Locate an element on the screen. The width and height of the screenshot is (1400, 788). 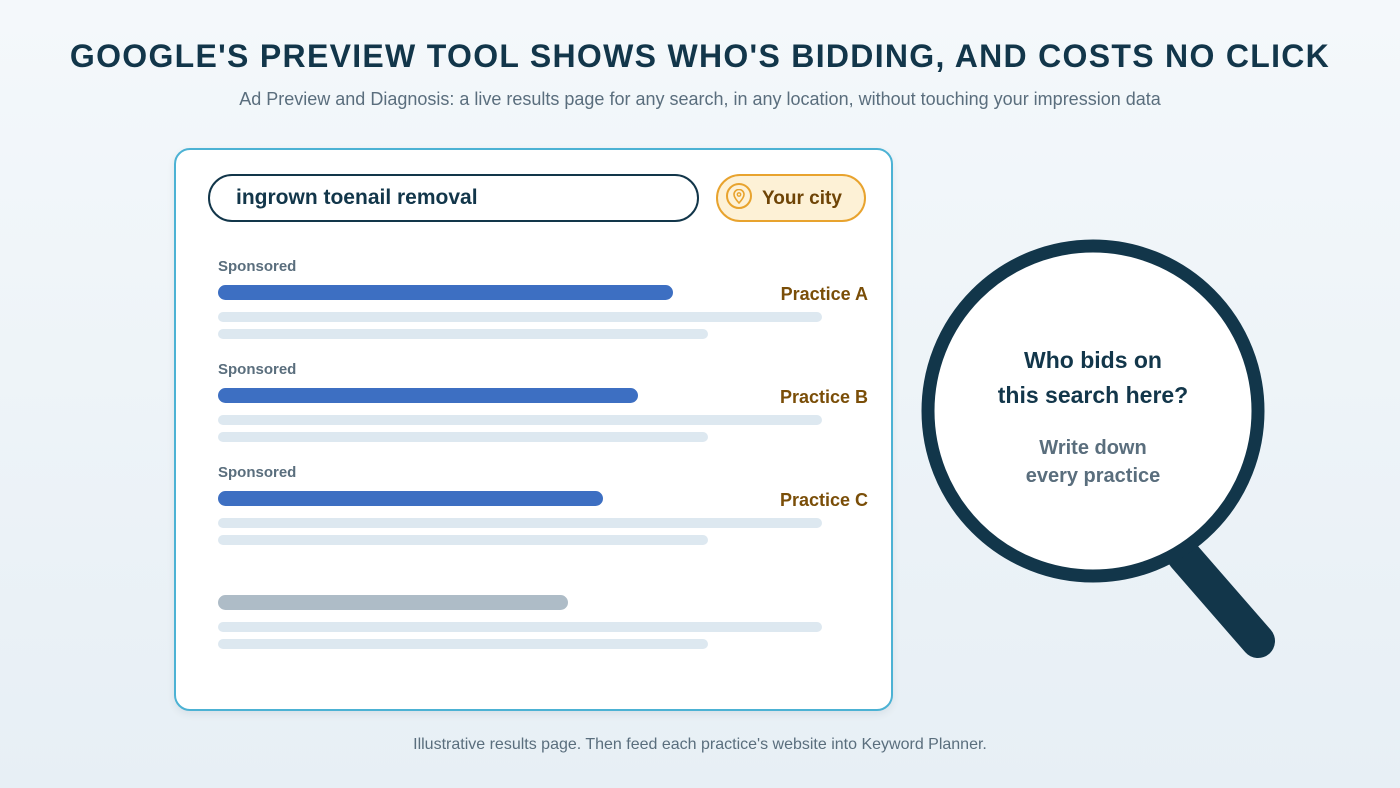
lens-question-line: this search here? is located at coordinates (1093, 395).